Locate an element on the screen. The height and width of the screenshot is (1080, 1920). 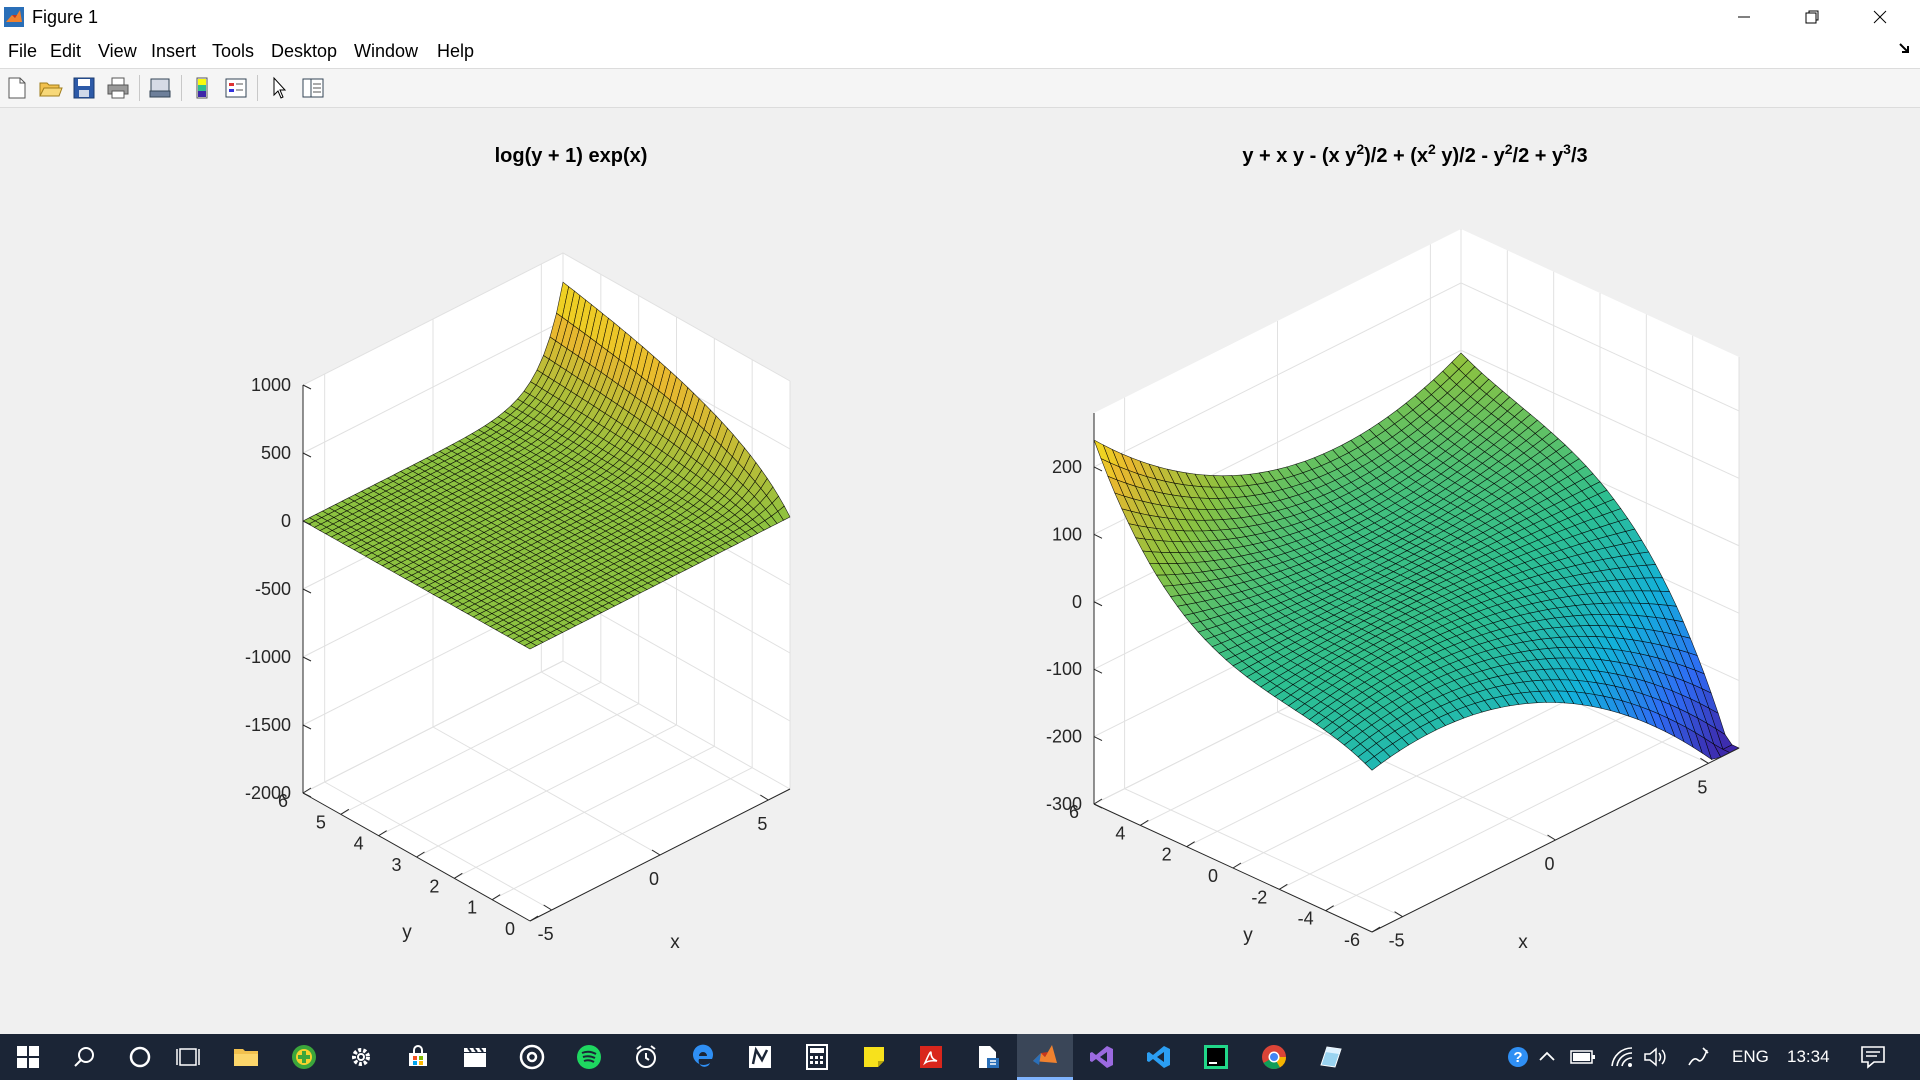
menu-file: File is located at coordinates (23, 51).